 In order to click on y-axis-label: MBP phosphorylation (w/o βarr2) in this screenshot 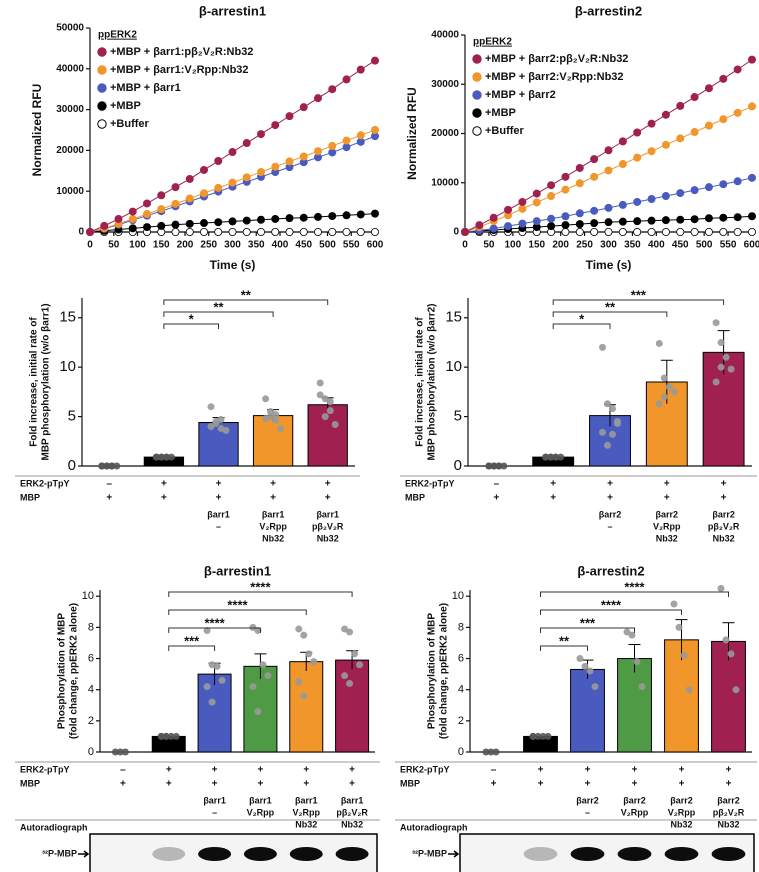, I will do `click(432, 381)`.